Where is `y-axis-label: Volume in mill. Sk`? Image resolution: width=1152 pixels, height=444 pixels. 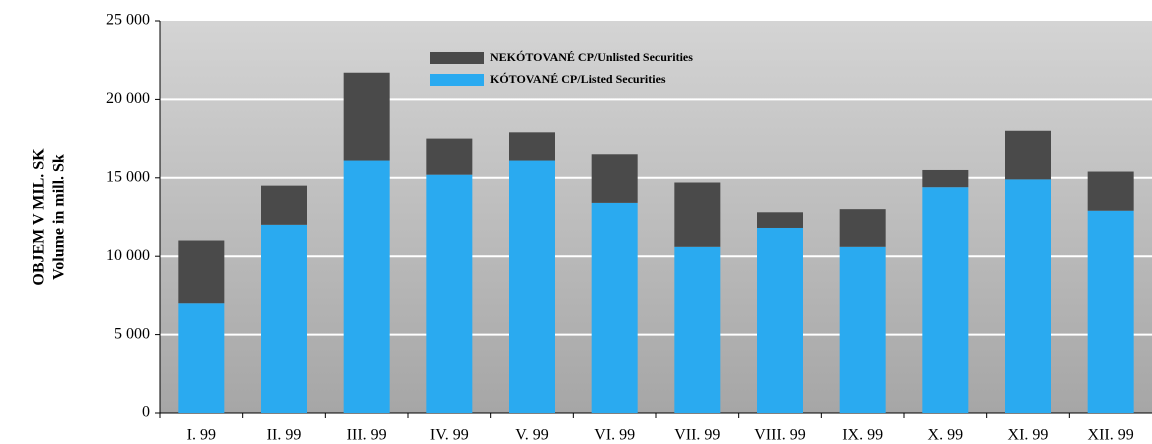
y-axis-label: Volume in mill. Sk is located at coordinates (59, 217).